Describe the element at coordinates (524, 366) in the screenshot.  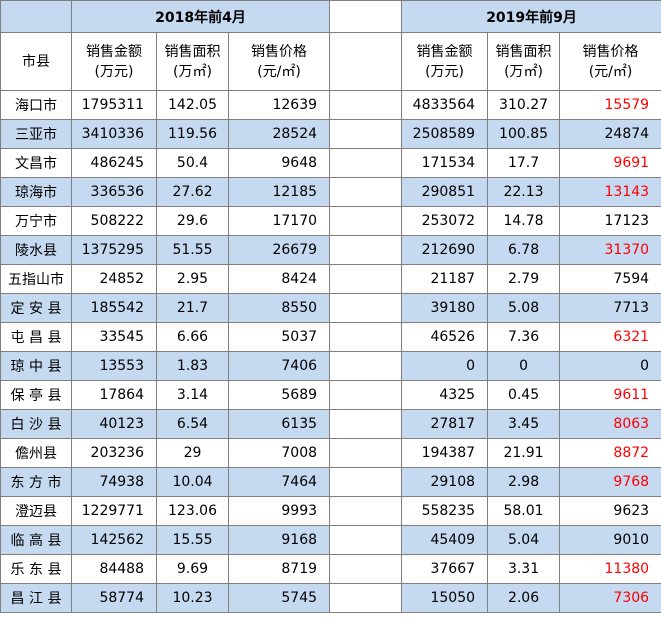
I see `area-2019-cell: 0` at that location.